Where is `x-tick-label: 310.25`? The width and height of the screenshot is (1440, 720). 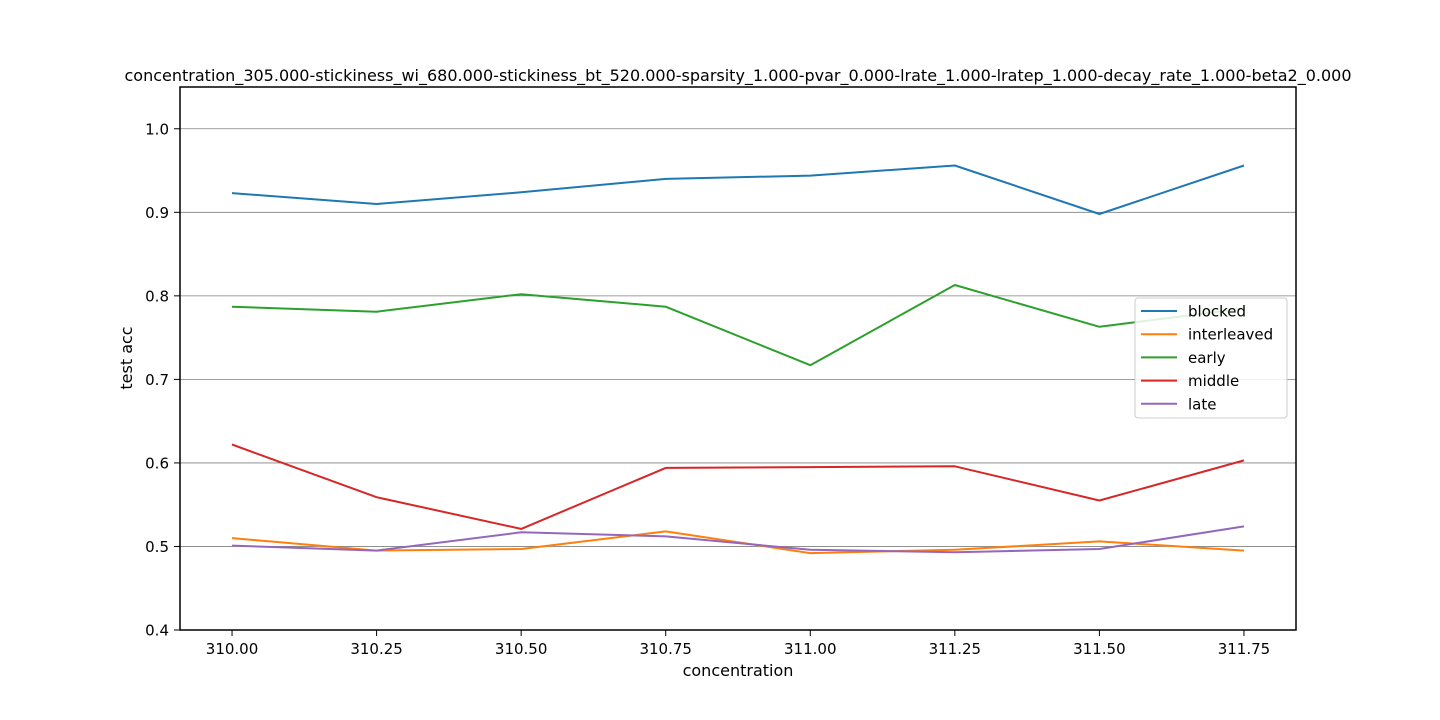 x-tick-label: 310.25 is located at coordinates (376, 649).